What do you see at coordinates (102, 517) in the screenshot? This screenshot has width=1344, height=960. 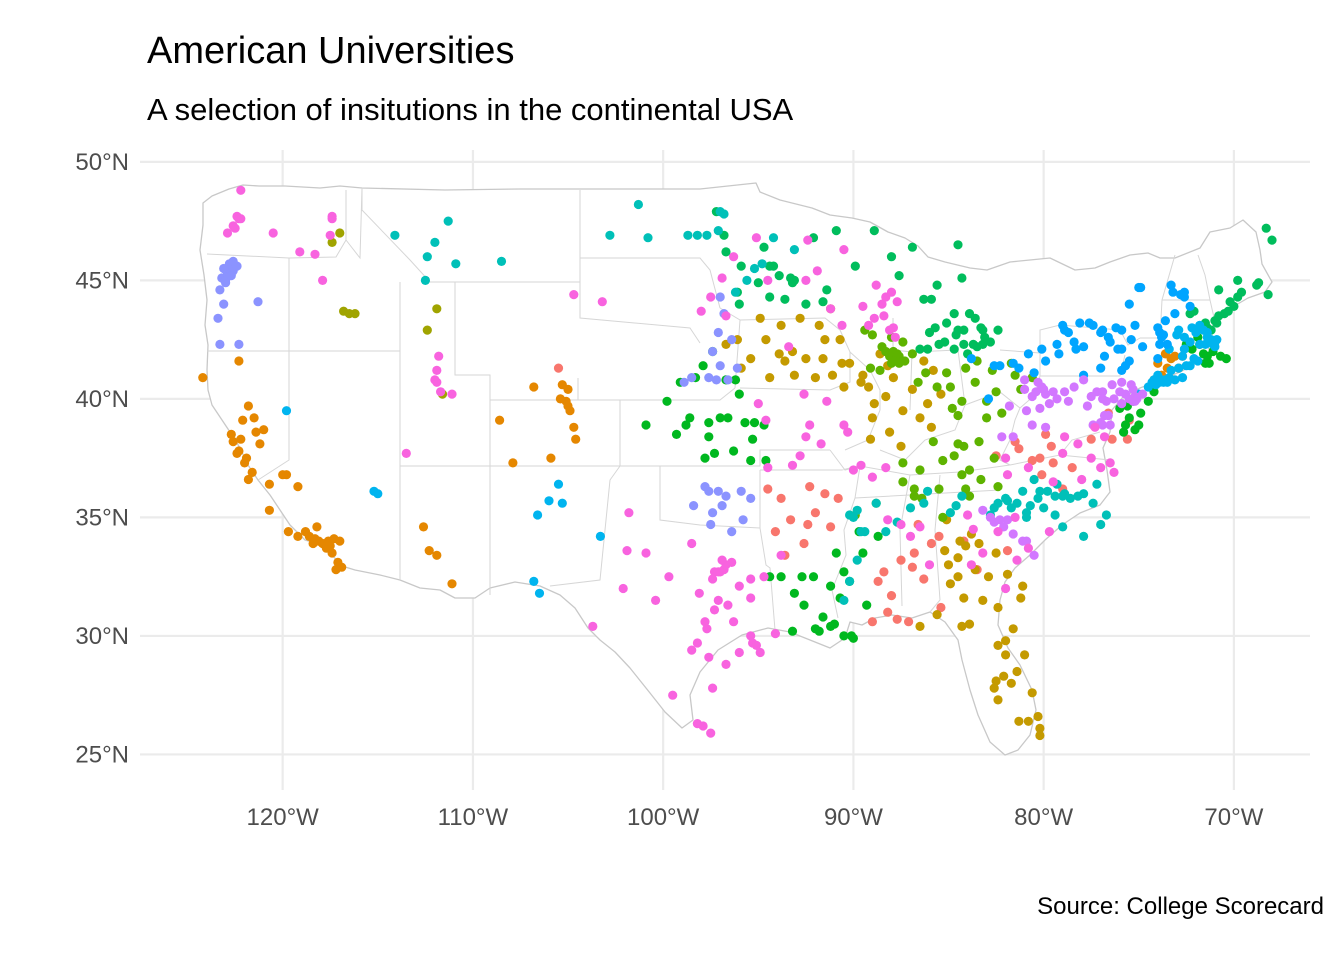 I see `y-tick-label: 35°N` at bounding box center [102, 517].